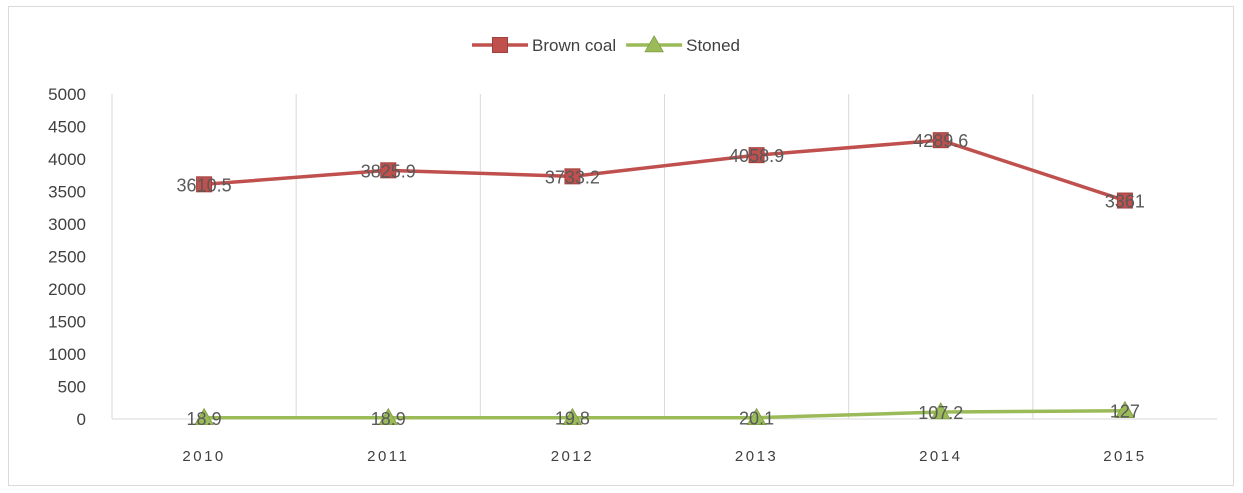  Describe the element at coordinates (72, 387) in the screenshot. I see `y-tick-label: 500` at that location.